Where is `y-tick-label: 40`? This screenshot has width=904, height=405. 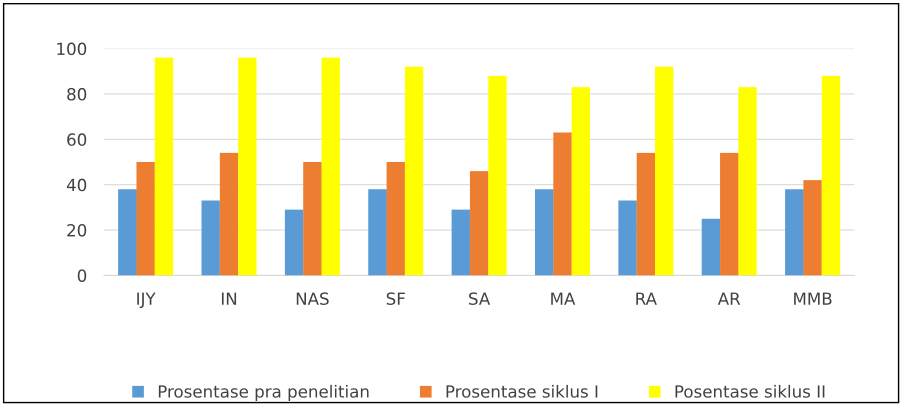 y-tick-label: 40 is located at coordinates (76, 185).